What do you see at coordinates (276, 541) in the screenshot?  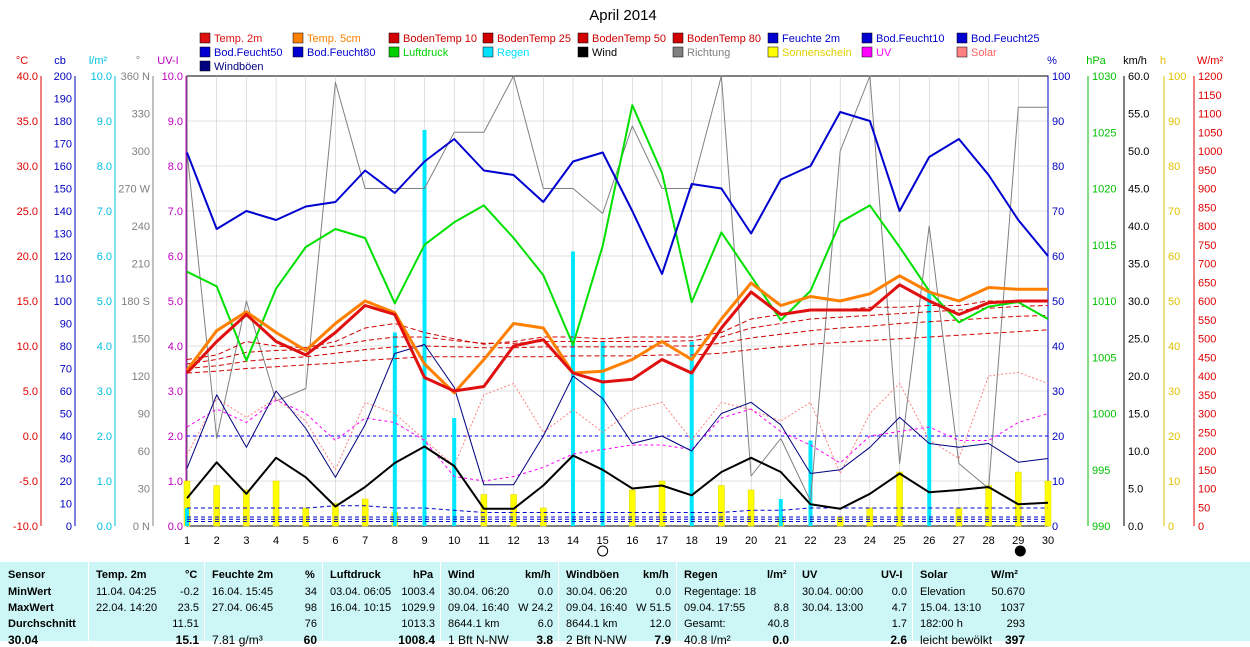 I see `x-tick-4: 4` at bounding box center [276, 541].